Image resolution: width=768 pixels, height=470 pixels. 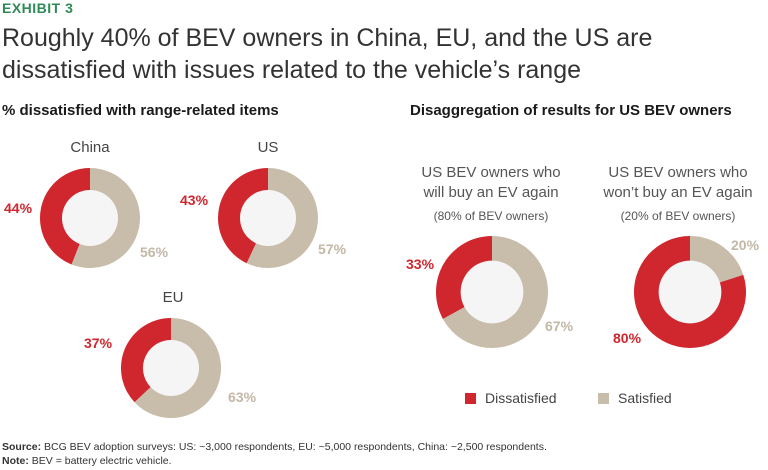 What do you see at coordinates (98, 343) in the screenshot?
I see `eu-dissatisfied-label: 37%` at bounding box center [98, 343].